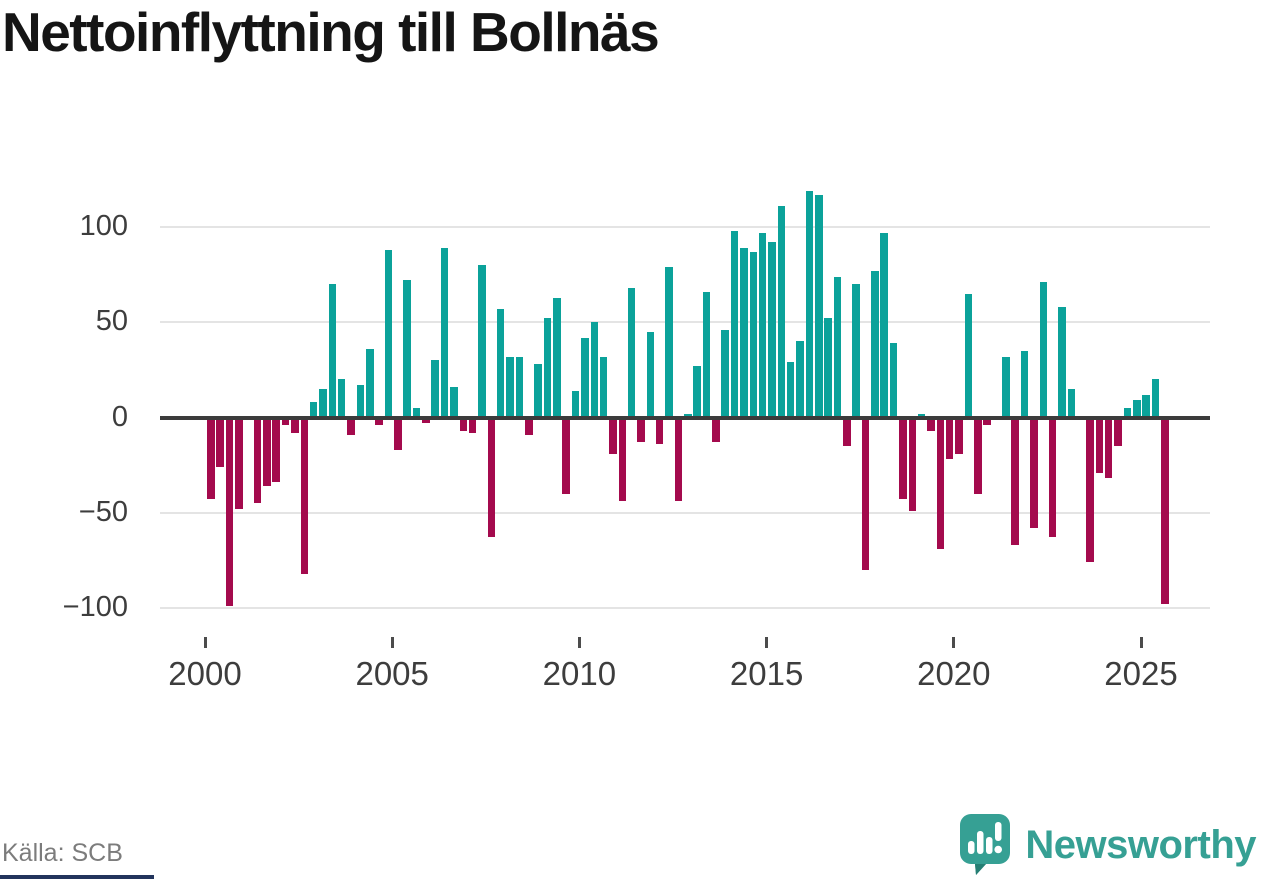 The height and width of the screenshot is (879, 1262). Describe the element at coordinates (1140, 844) in the screenshot. I see `newsworthy-wordmark: Newsworthy` at that location.